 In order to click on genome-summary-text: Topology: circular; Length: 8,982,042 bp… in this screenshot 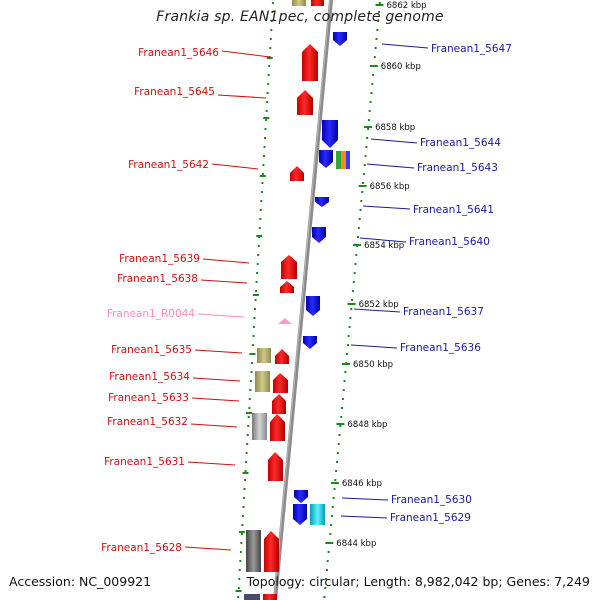, I will do `click(418, 581)`.